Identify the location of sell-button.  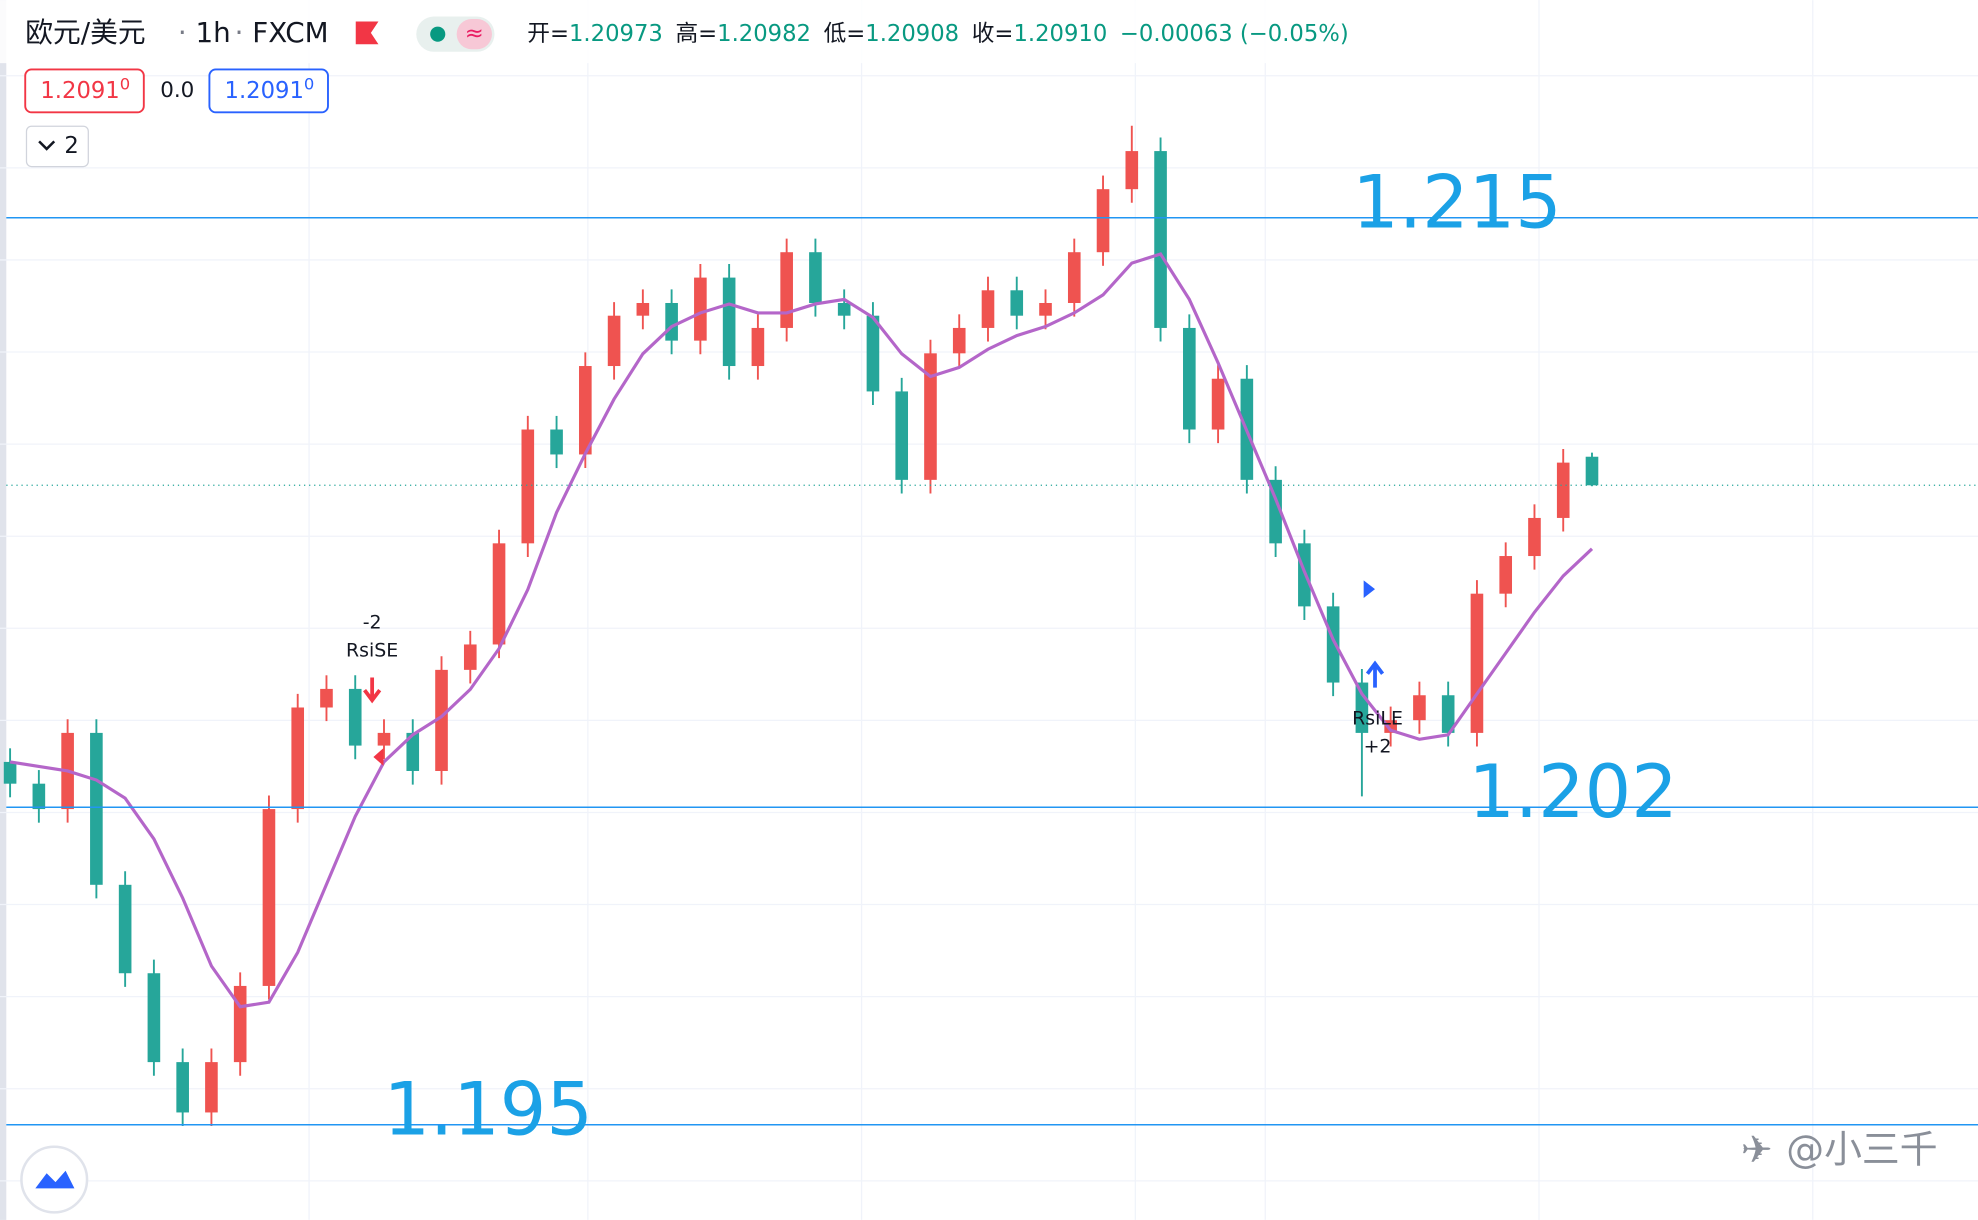
(84, 91).